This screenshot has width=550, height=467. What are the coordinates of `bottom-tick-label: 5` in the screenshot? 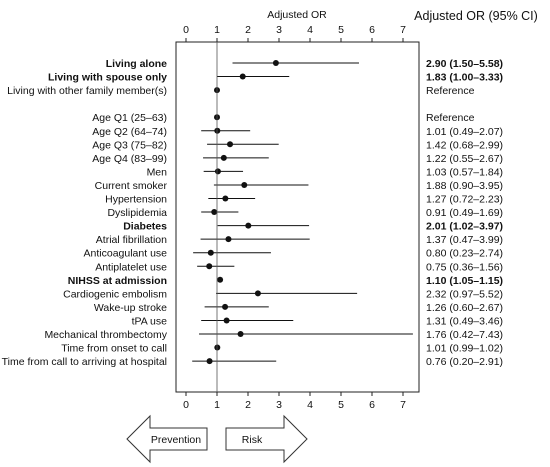 It's located at (341, 405).